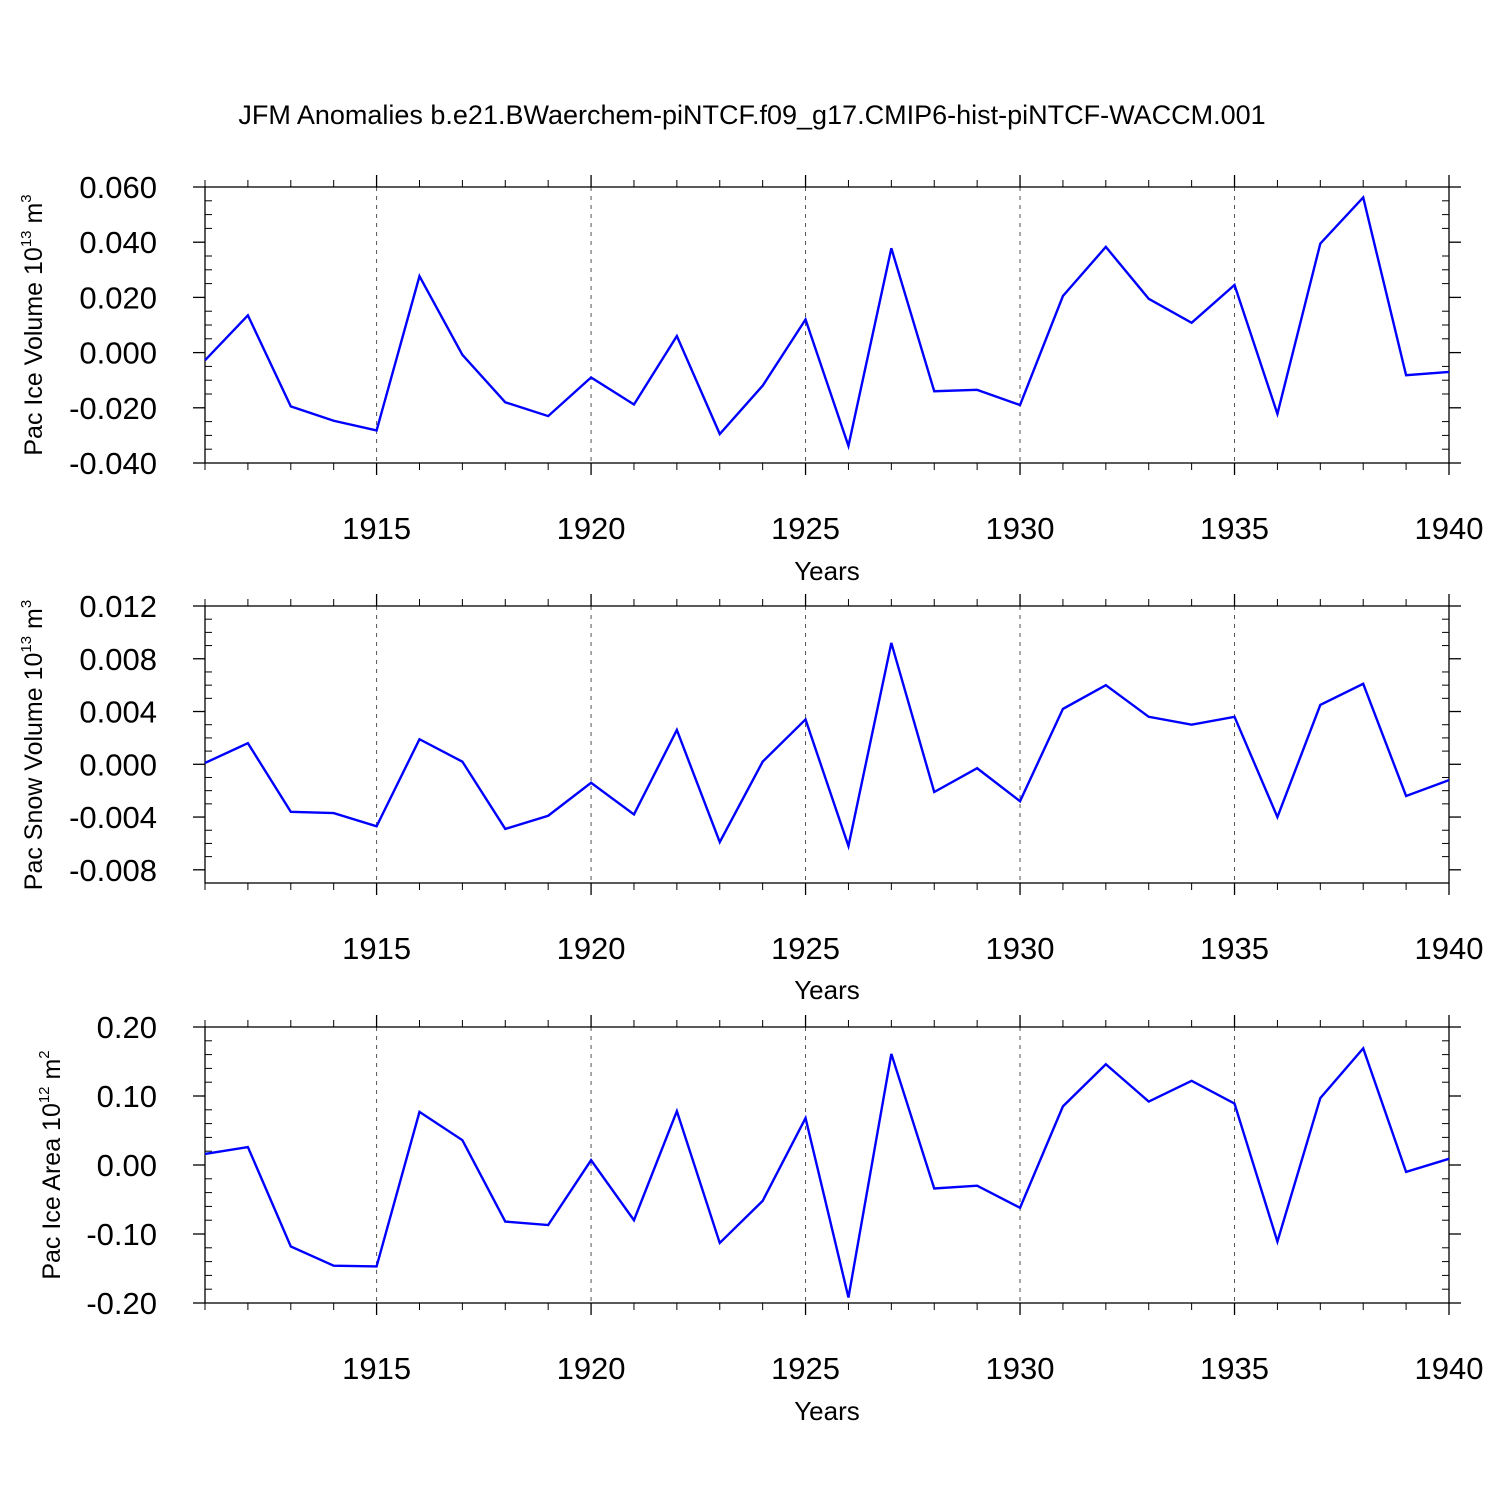 This screenshot has width=1500, height=1500. Describe the element at coordinates (118, 606) in the screenshot. I see `y-tick-label: 0.012` at that location.